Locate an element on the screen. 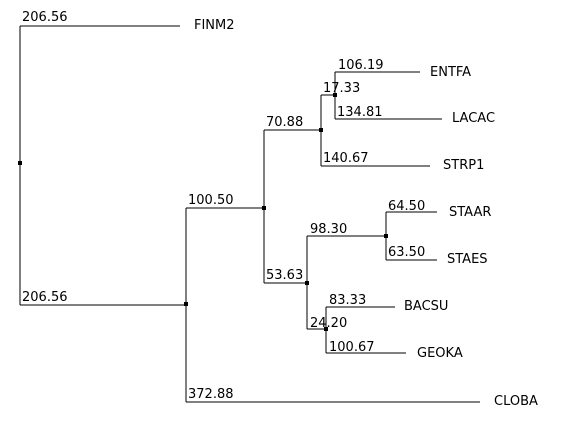  leaf-label-entfa: ENTFA is located at coordinates (450, 72).